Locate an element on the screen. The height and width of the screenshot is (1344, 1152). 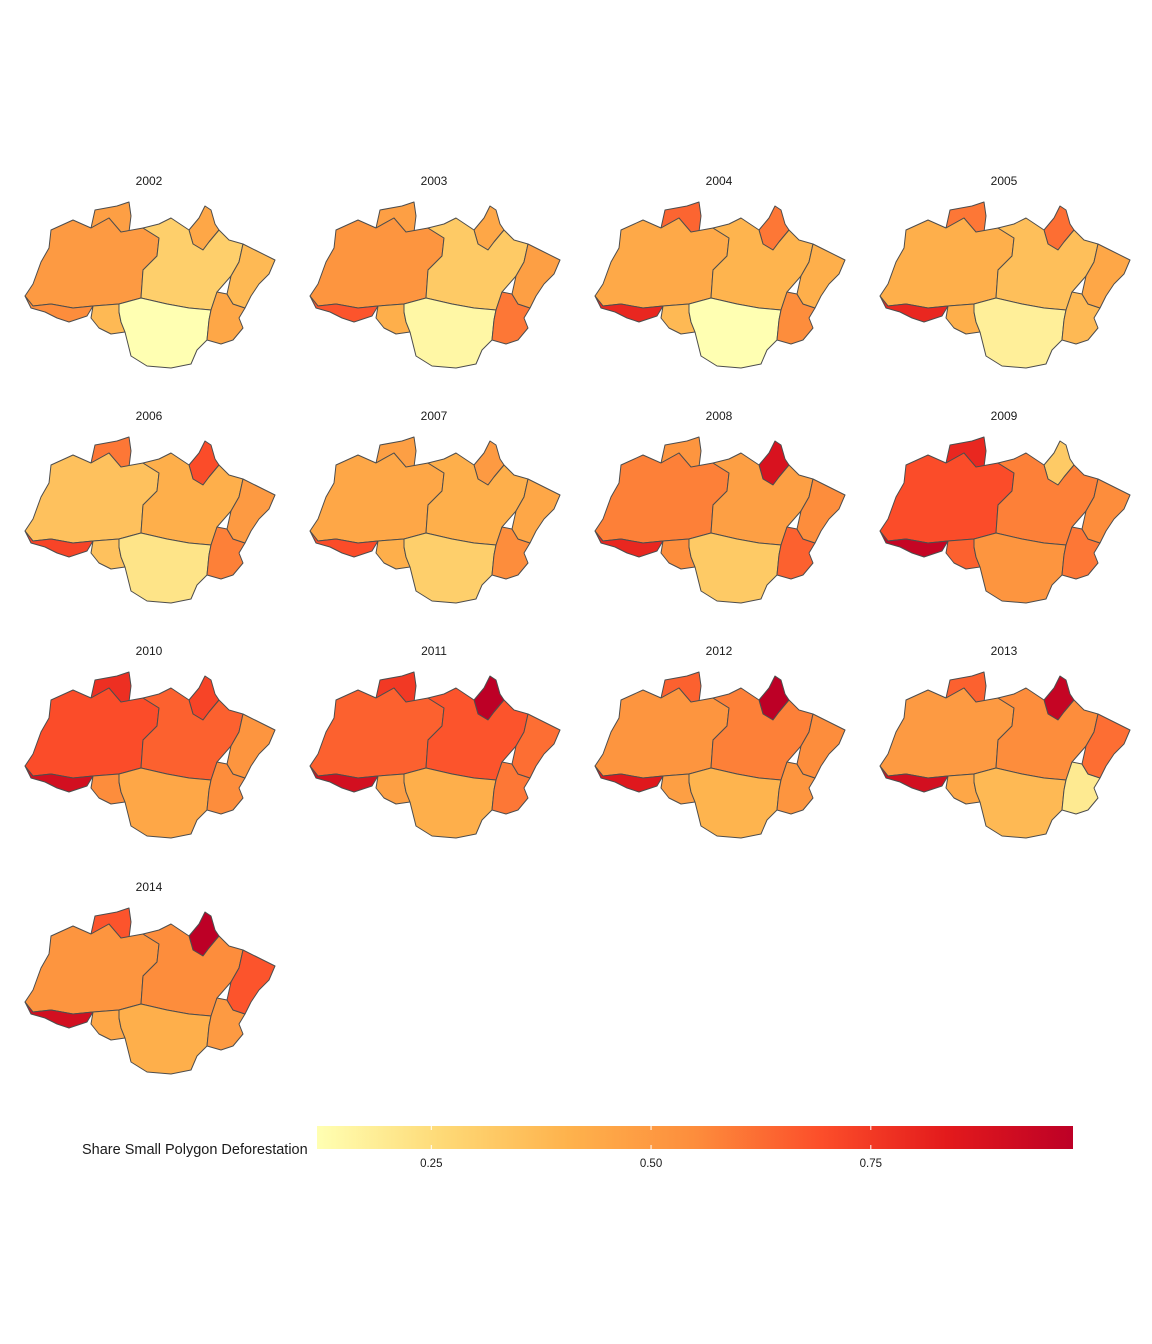
panel-title: 2008 is located at coordinates (719, 416).